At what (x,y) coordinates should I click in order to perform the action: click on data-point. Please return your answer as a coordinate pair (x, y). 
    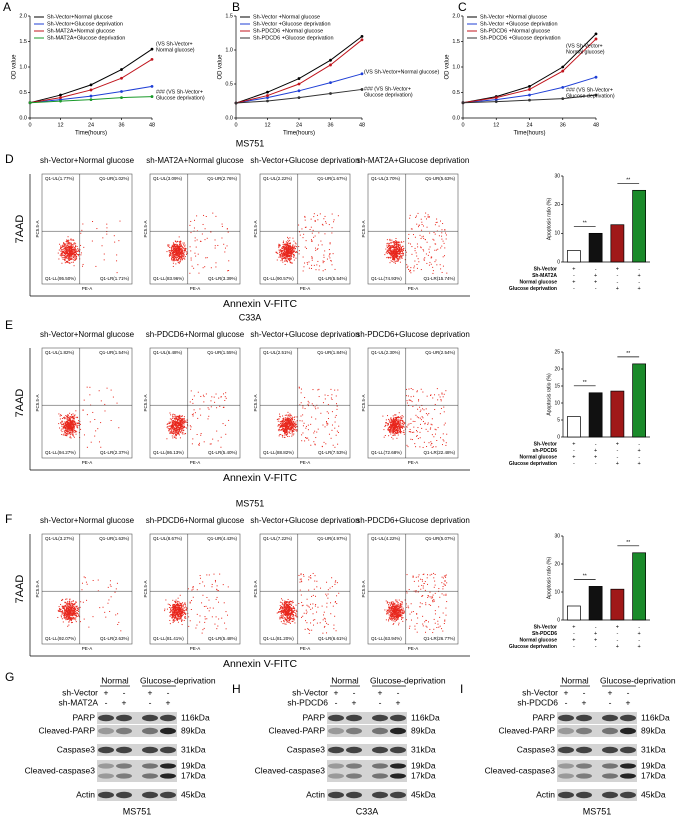
    Looking at the image, I should click on (563, 67).